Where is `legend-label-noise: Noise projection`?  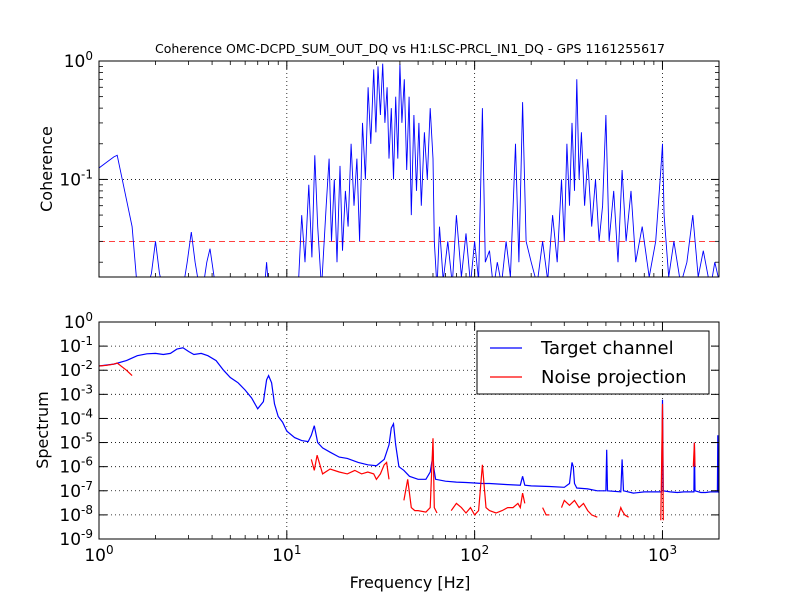
legend-label-noise: Noise projection is located at coordinates (614, 377).